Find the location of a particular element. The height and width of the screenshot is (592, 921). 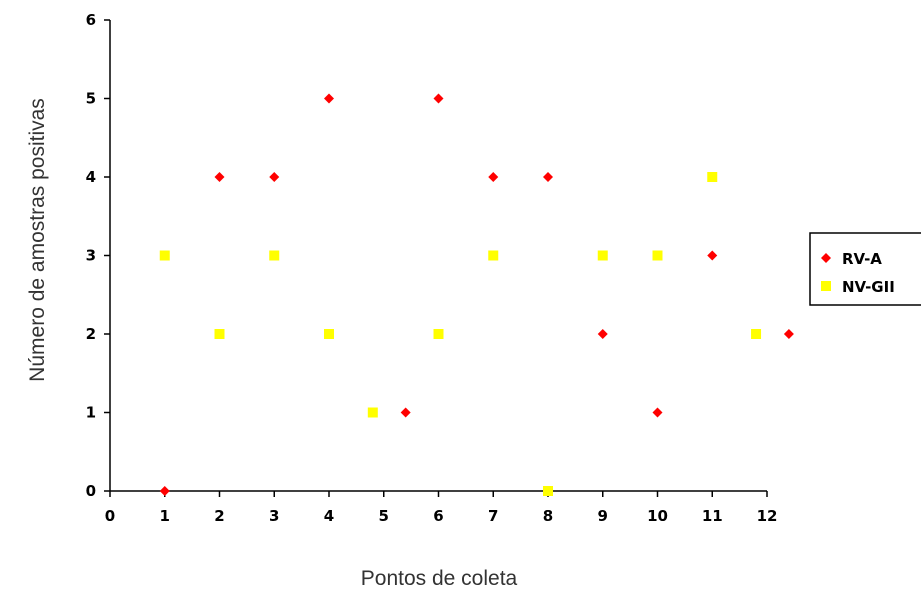

legend-label-nv-gii: NV-GII is located at coordinates (868, 287).